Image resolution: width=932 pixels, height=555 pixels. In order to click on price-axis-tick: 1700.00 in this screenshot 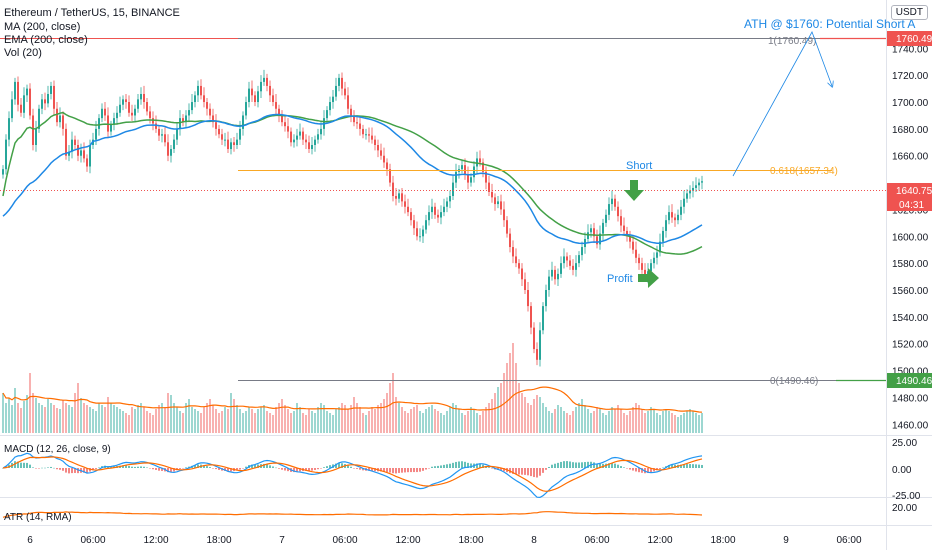, I will do `click(910, 103)`.